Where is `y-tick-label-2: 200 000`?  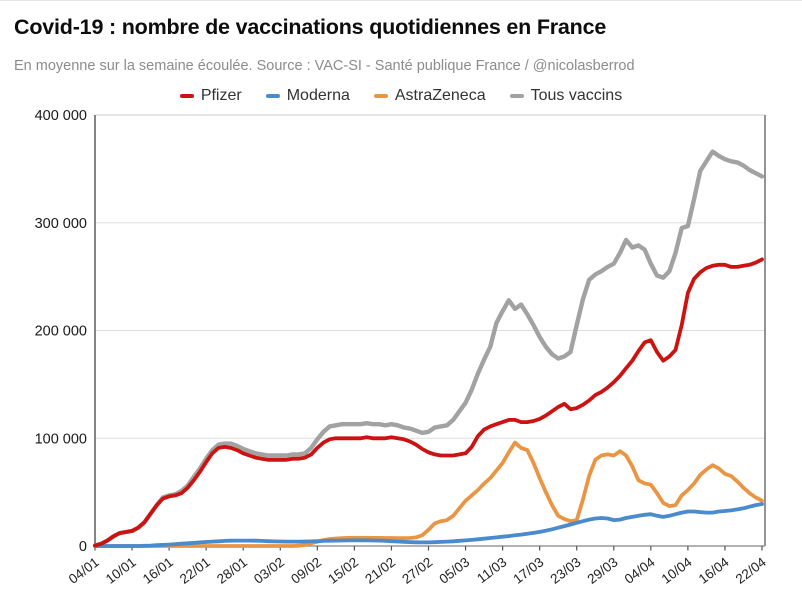
y-tick-label-2: 200 000 is located at coordinates (61, 332).